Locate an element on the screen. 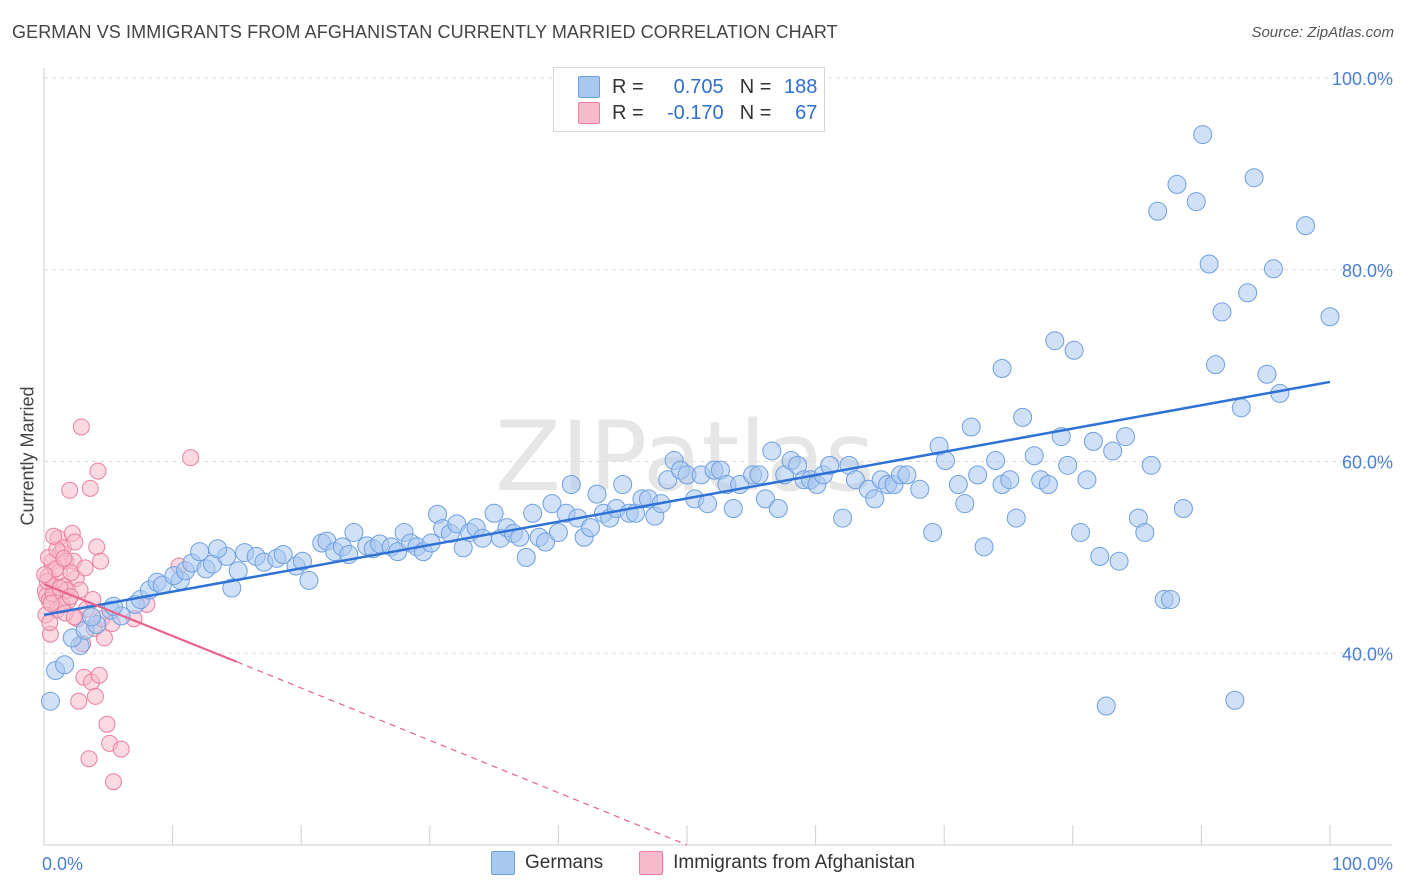  source-label: Source: ZipAtlas.com is located at coordinates (1322, 32).